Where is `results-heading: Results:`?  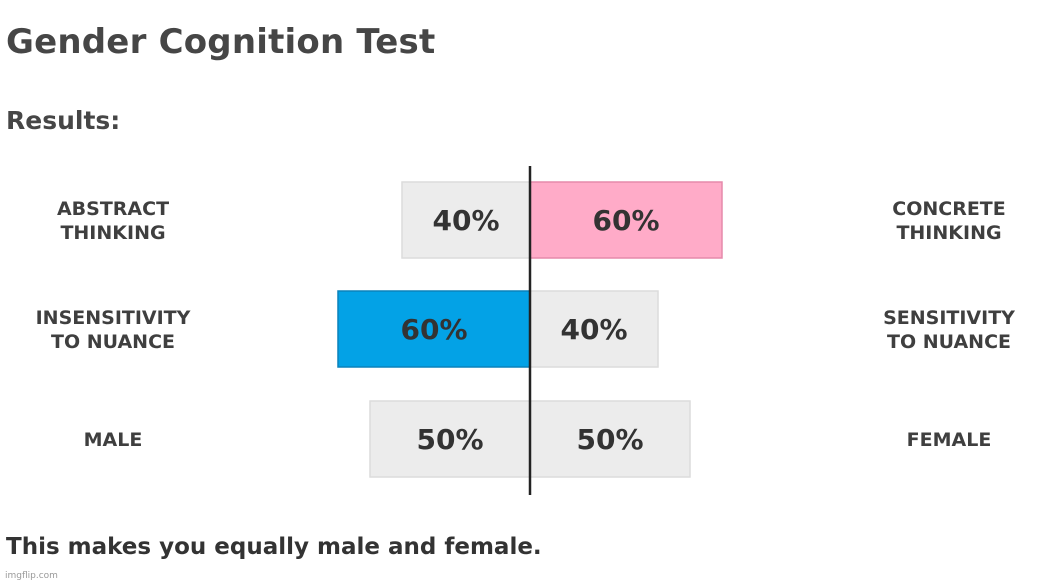
results-heading: Results: is located at coordinates (63, 120).